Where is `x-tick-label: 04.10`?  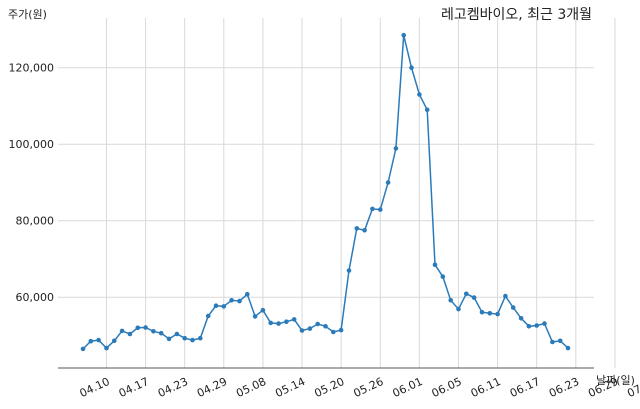 x-tick-label: 04.10 is located at coordinates (95, 387).